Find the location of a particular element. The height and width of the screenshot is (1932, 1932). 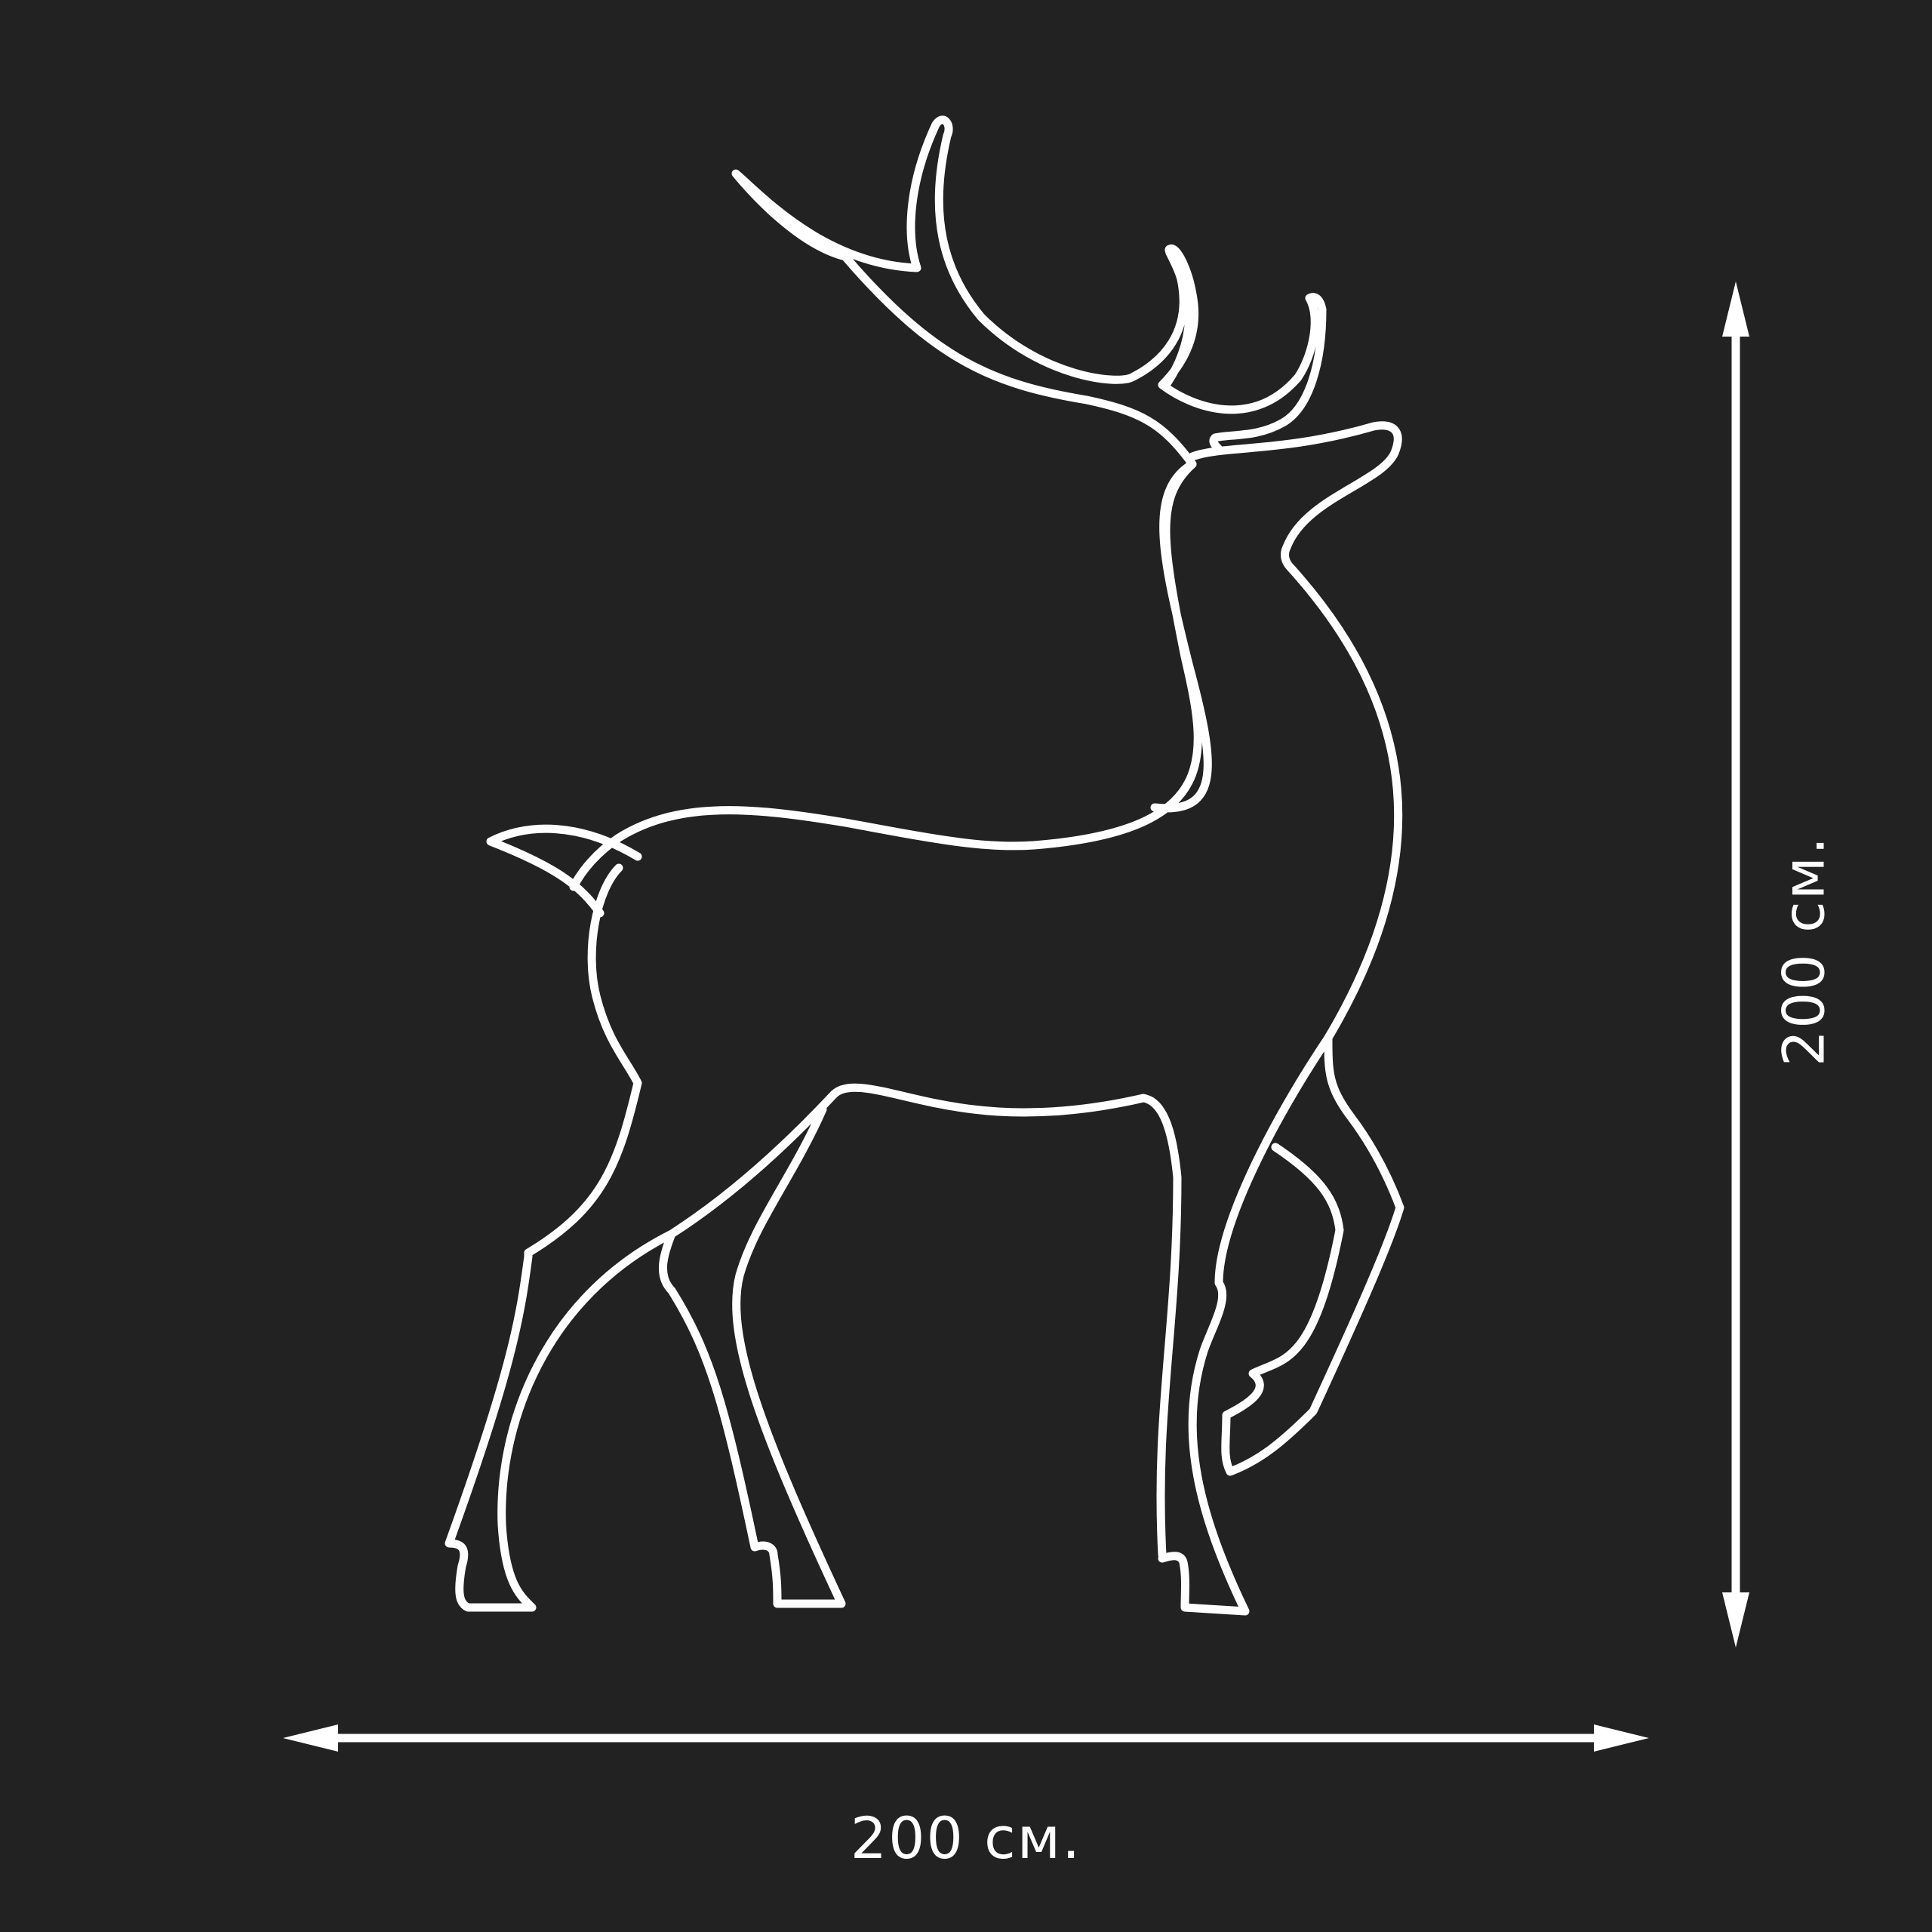

width-arrow-right-head is located at coordinates (1621, 1738).